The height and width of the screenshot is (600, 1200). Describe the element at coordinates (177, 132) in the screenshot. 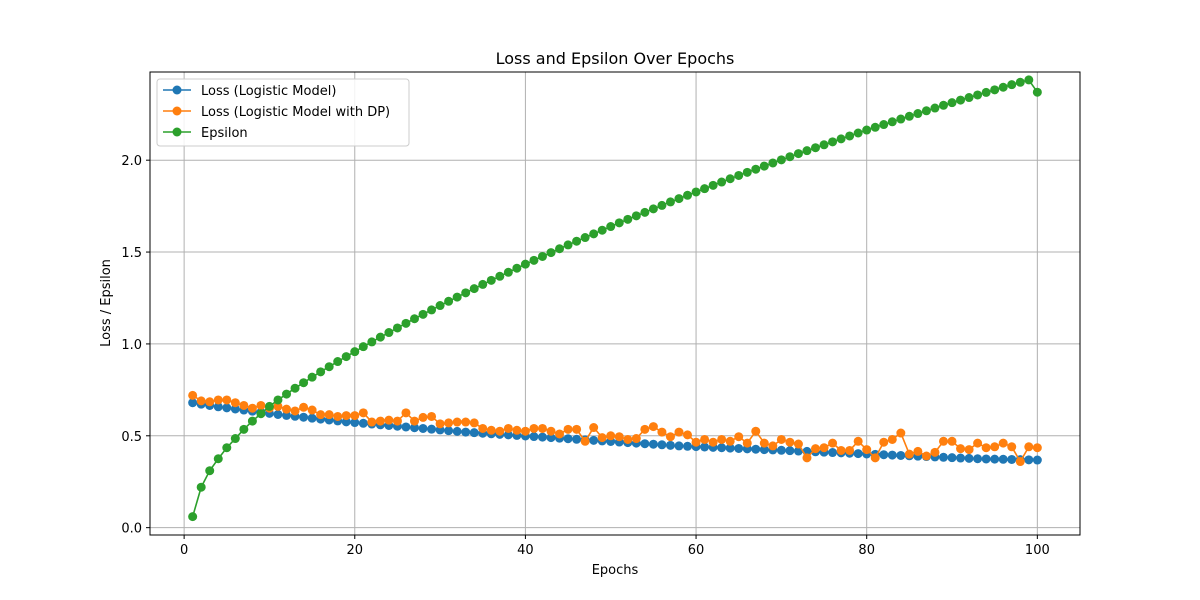

I see `legend-marker` at that location.